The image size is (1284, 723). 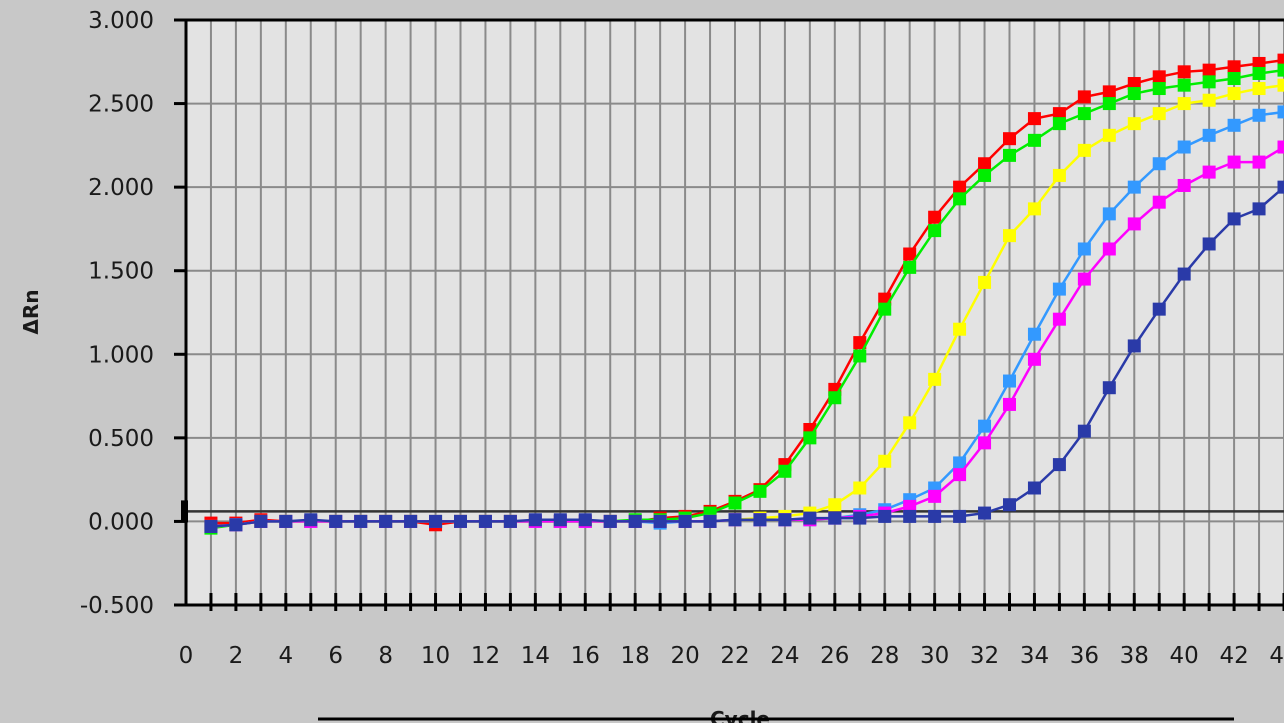 What do you see at coordinates (834, 656) in the screenshot?
I see `x-tick-label: 26` at bounding box center [834, 656].